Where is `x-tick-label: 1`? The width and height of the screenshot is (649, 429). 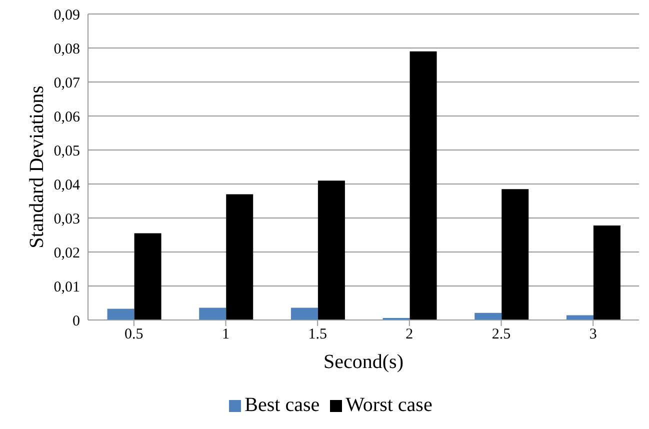 x-tick-label: 1 is located at coordinates (226, 334).